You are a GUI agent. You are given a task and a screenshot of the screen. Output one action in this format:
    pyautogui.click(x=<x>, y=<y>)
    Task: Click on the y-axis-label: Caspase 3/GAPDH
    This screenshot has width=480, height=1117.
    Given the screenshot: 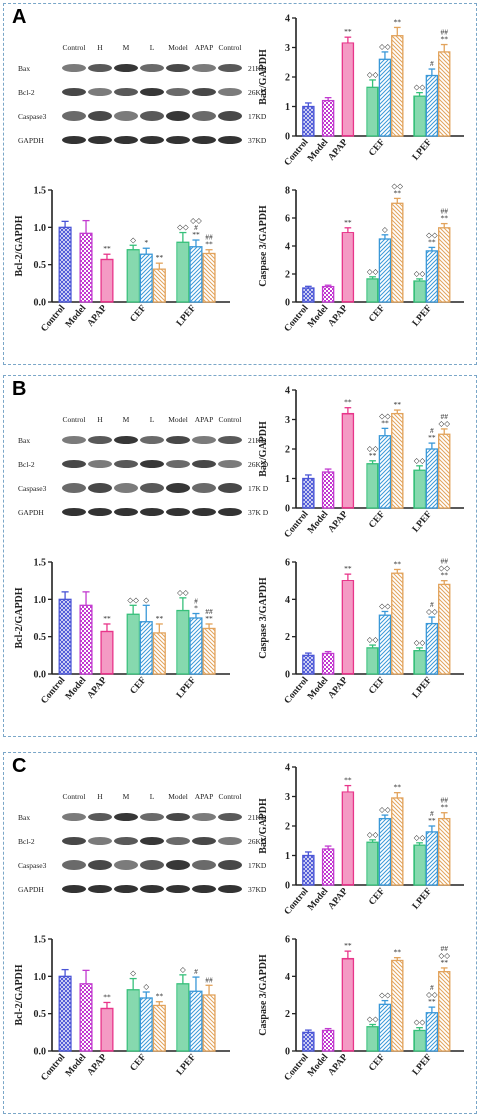 What is the action you would take?
    pyautogui.click(x=263, y=246)
    